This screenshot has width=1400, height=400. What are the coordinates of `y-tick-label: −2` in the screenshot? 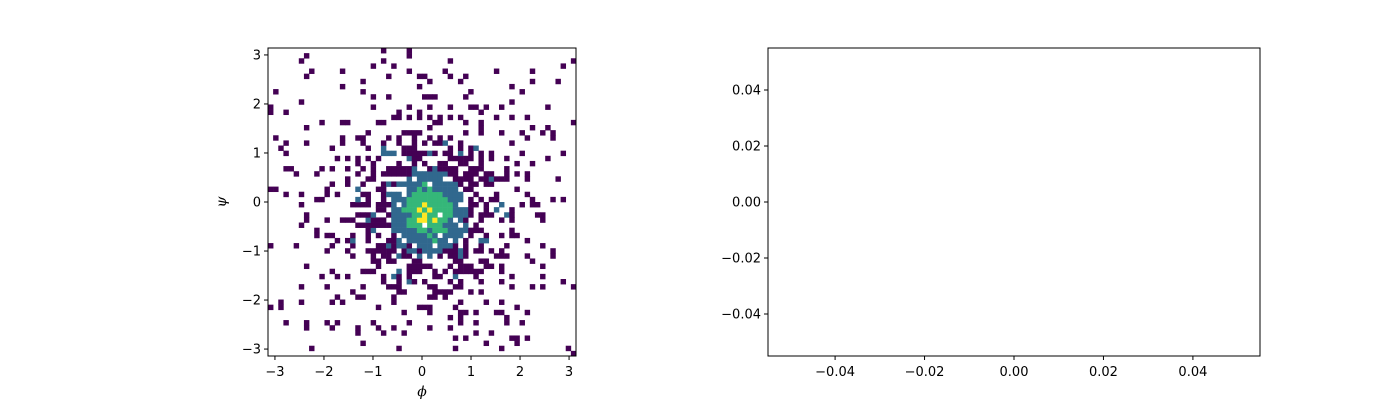 It's located at (251, 301).